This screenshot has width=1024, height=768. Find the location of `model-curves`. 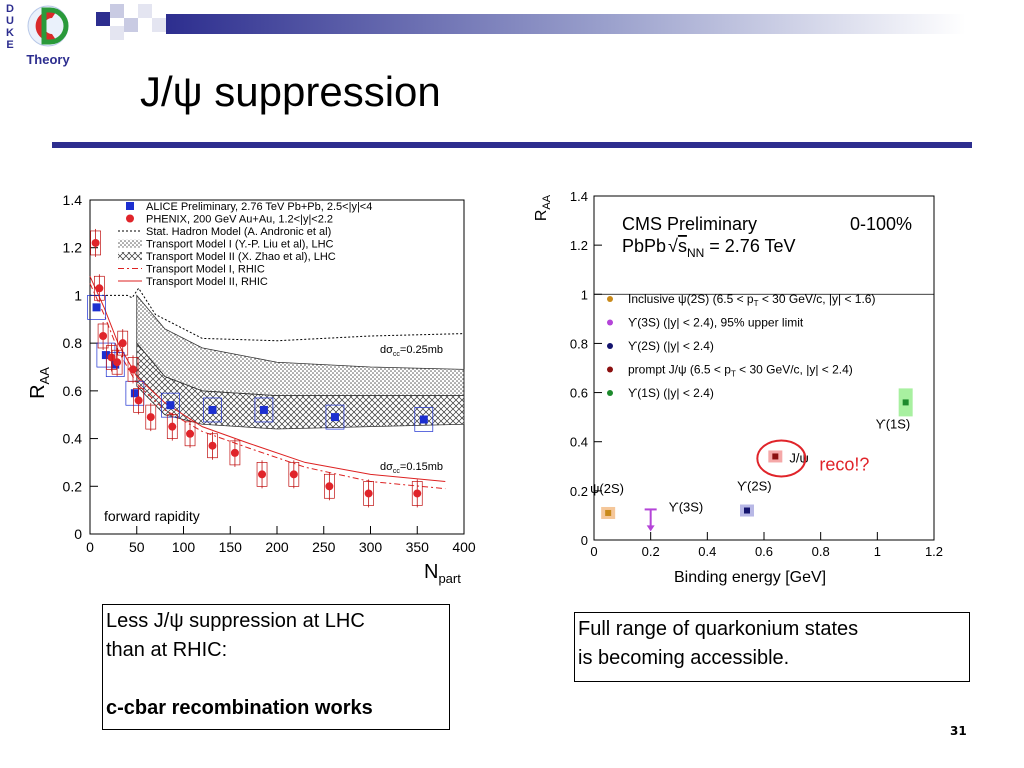

model-curves is located at coordinates (277, 383).